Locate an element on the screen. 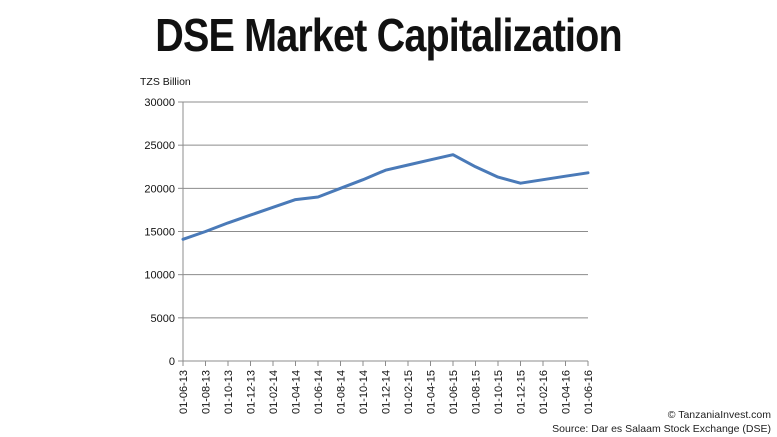 This screenshot has width=777, height=437. x-tick-label: 01-08-13 is located at coordinates (207, 392).